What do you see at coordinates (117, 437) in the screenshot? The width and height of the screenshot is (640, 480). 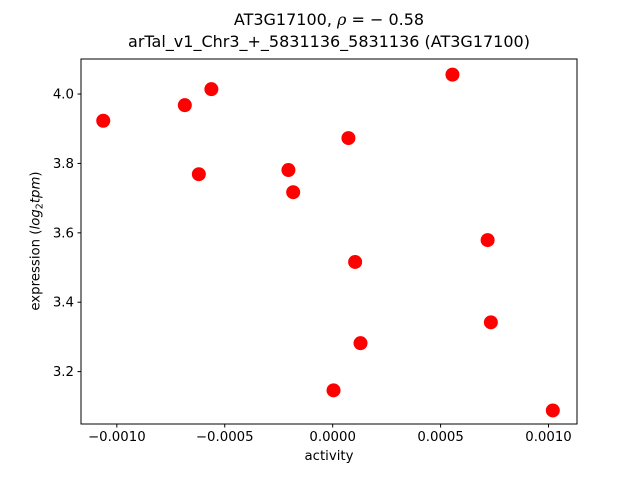 I see `x-tick-label: −0.0010` at bounding box center [117, 437].